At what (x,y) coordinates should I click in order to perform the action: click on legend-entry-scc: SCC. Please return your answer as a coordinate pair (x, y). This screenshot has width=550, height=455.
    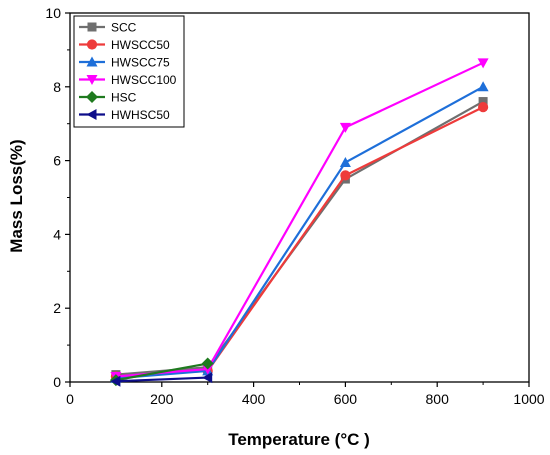
    Looking at the image, I should click on (108, 28).